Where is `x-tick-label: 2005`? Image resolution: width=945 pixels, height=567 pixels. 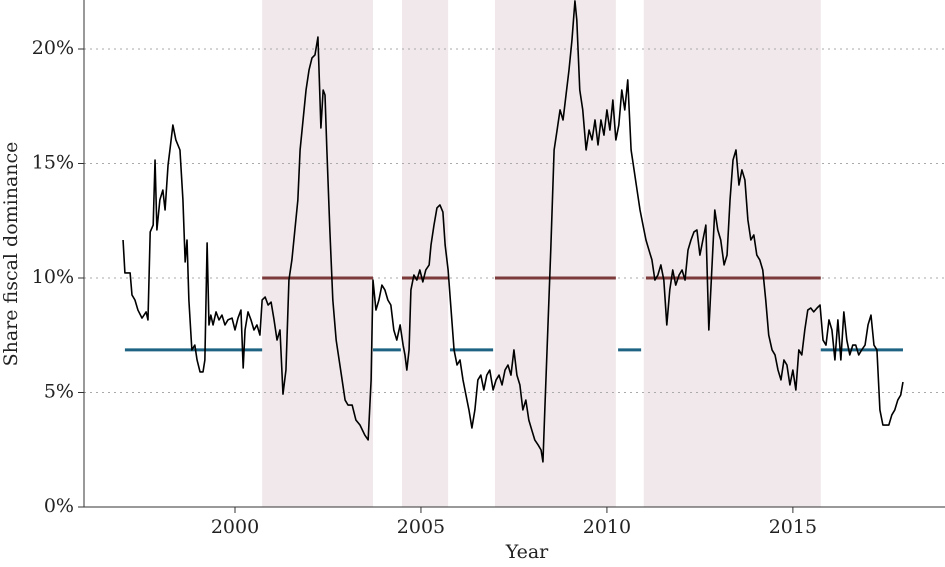
x-tick-label: 2005 is located at coordinates (421, 527).